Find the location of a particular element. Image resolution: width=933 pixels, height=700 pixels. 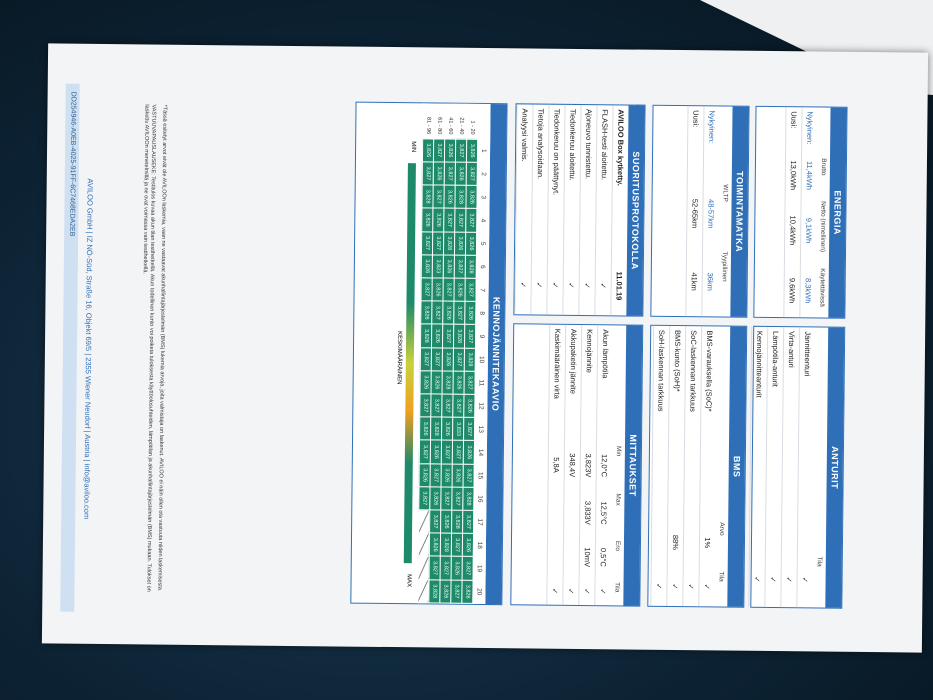

cell-value: 12,5°C is located at coordinates (603, 513).